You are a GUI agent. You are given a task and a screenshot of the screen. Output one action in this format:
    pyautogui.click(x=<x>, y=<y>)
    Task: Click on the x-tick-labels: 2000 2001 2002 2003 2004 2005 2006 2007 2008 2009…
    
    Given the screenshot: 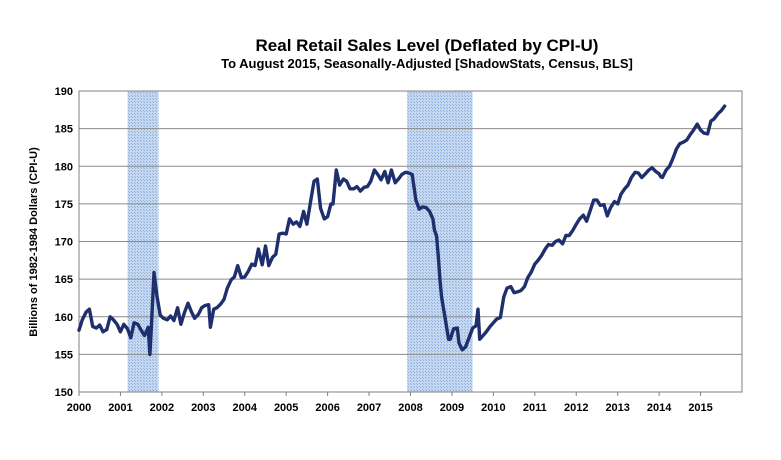 What is the action you would take?
    pyautogui.click(x=390, y=403)
    